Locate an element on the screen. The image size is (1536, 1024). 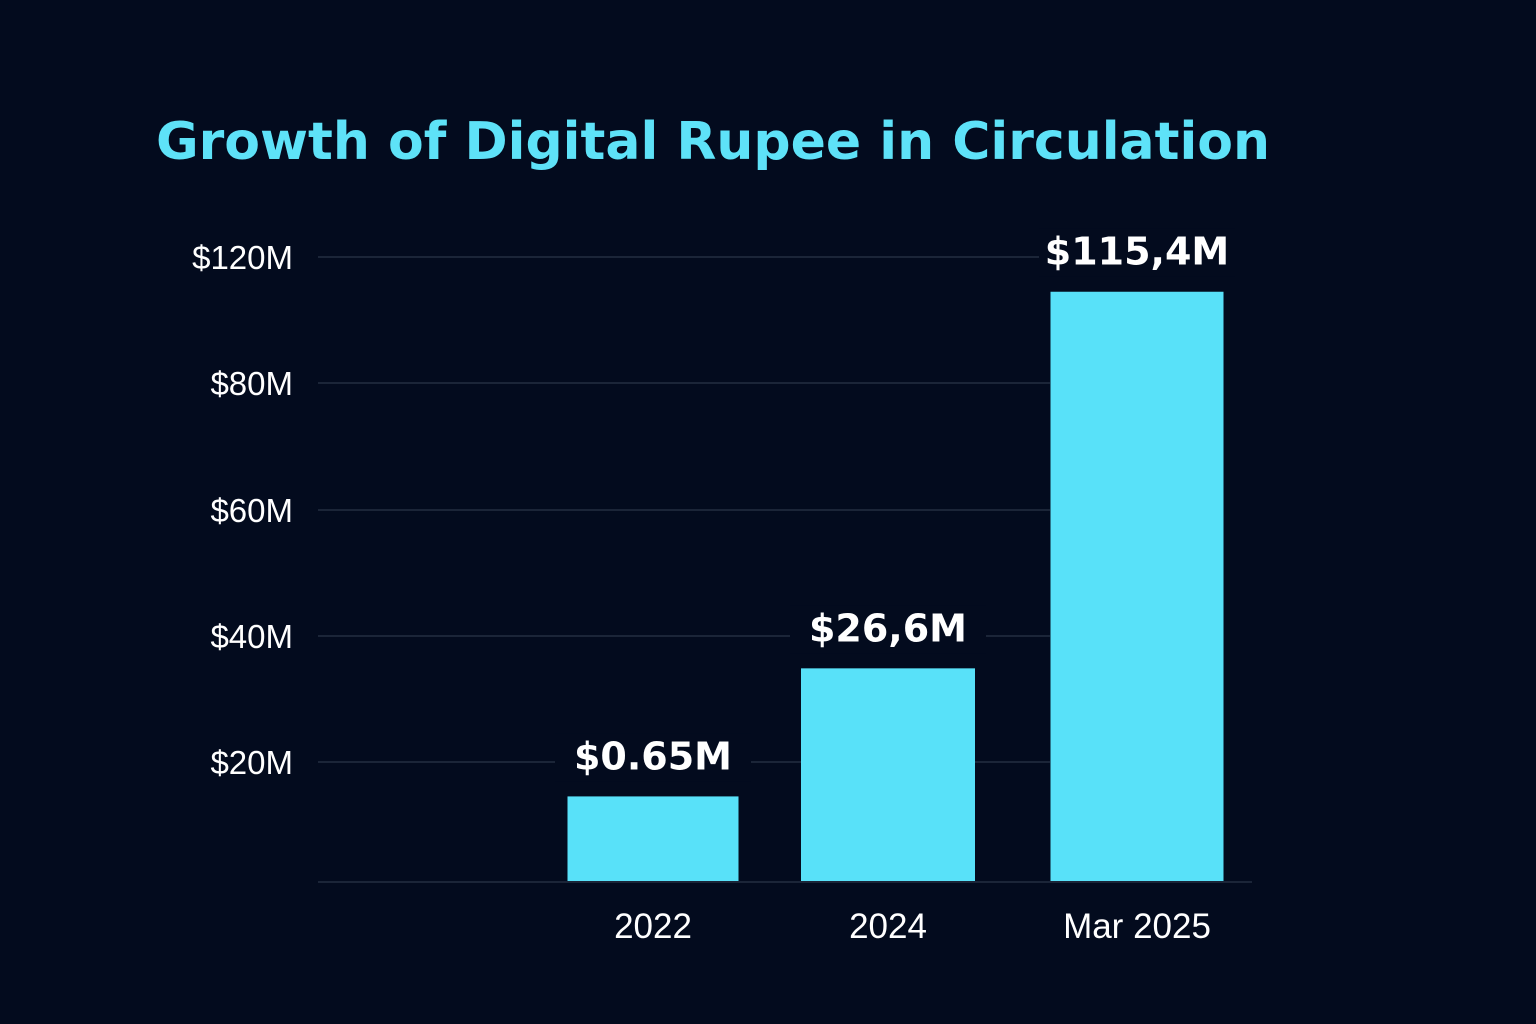
y-tick-label: $120M is located at coordinates (242, 257).